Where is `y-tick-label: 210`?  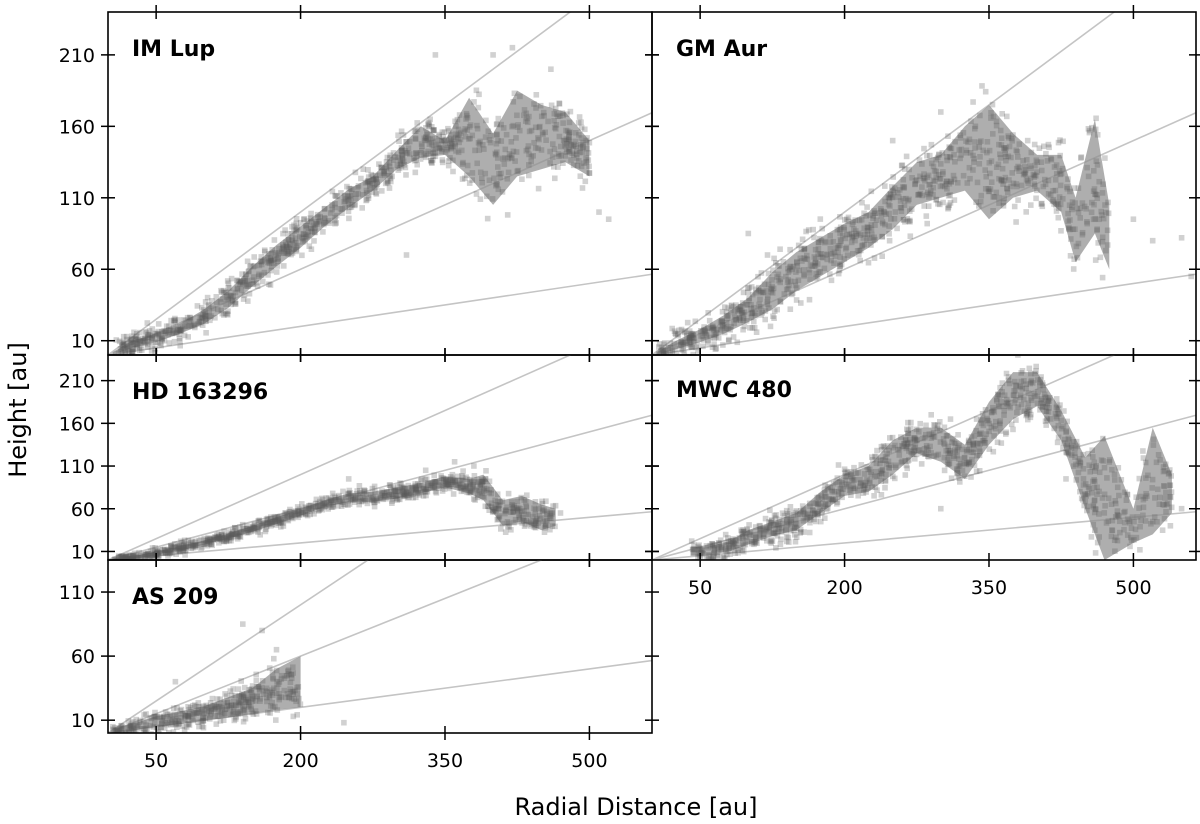
y-tick-label: 210 is located at coordinates (77, 382).